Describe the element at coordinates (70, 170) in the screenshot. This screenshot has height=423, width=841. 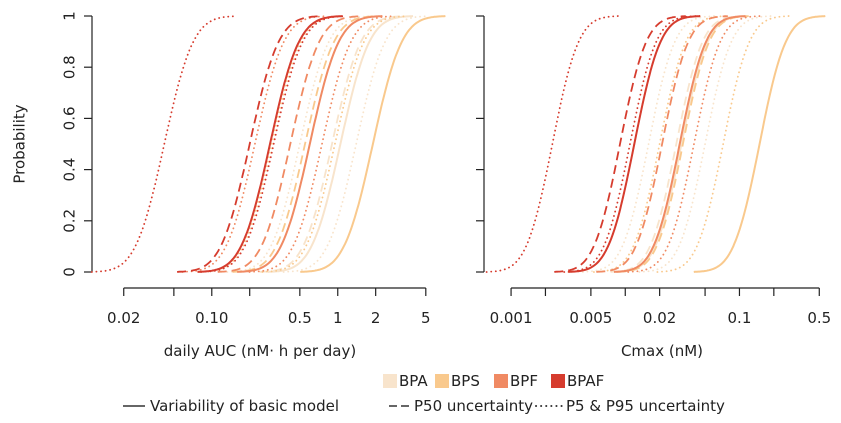
I see `y-tick-label: 0.4` at that location.